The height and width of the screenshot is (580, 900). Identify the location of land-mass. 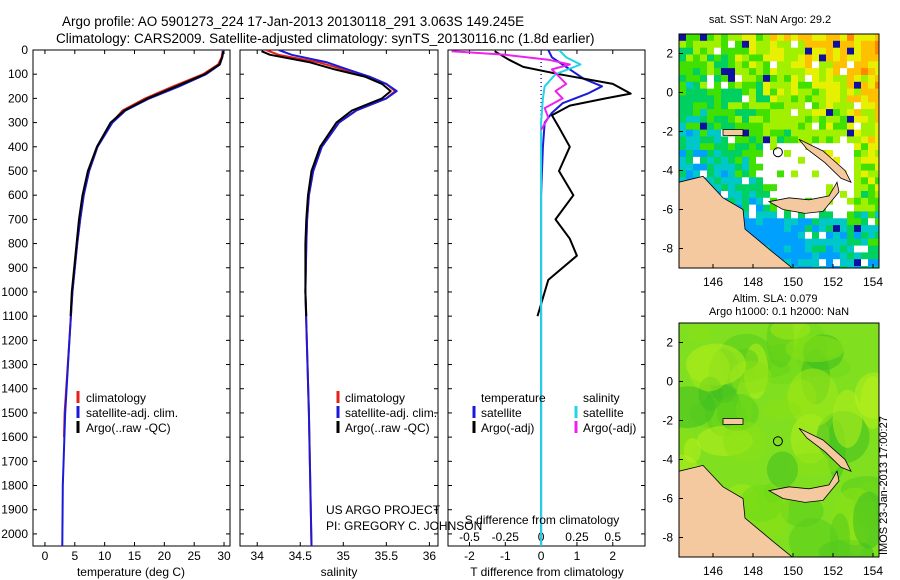
(736, 510).